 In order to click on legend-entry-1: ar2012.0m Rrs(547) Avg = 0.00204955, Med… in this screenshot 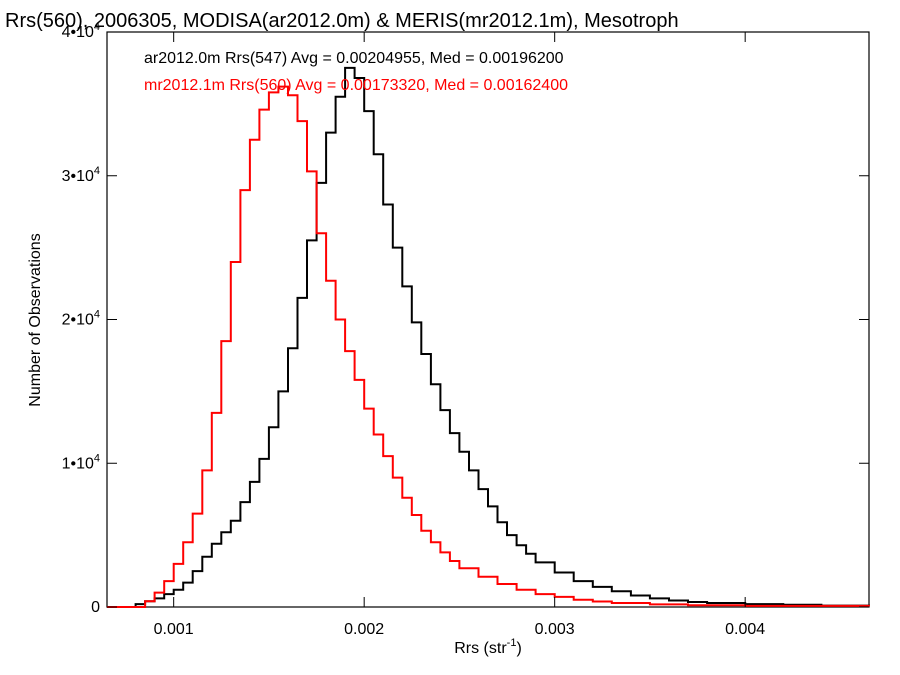, I will do `click(354, 58)`.